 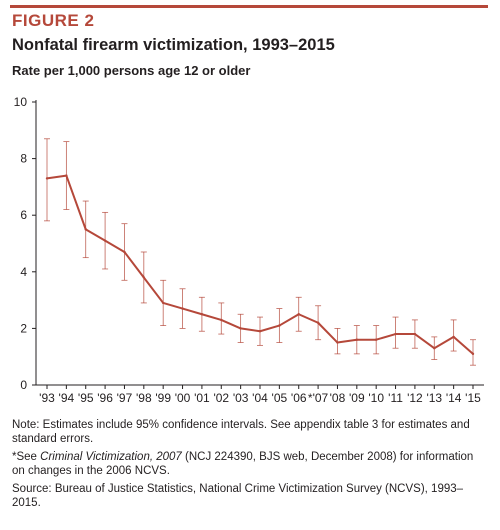 What do you see at coordinates (111, 457) in the screenshot?
I see `see-title: Criminal Victimization, 2007` at bounding box center [111, 457].